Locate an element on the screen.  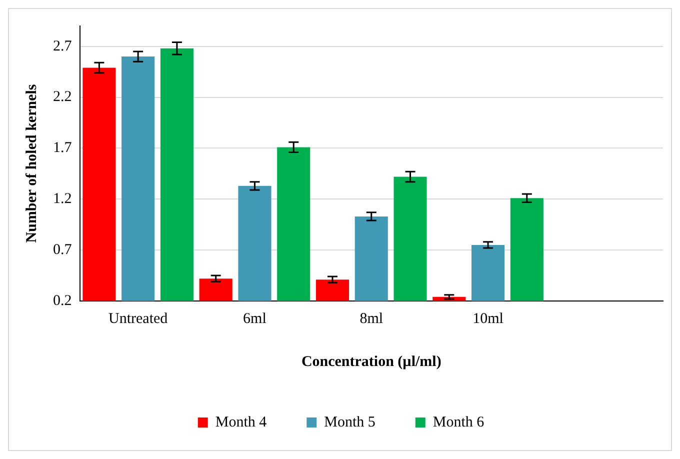
y-tick-label: 0.2 is located at coordinates (62, 300).